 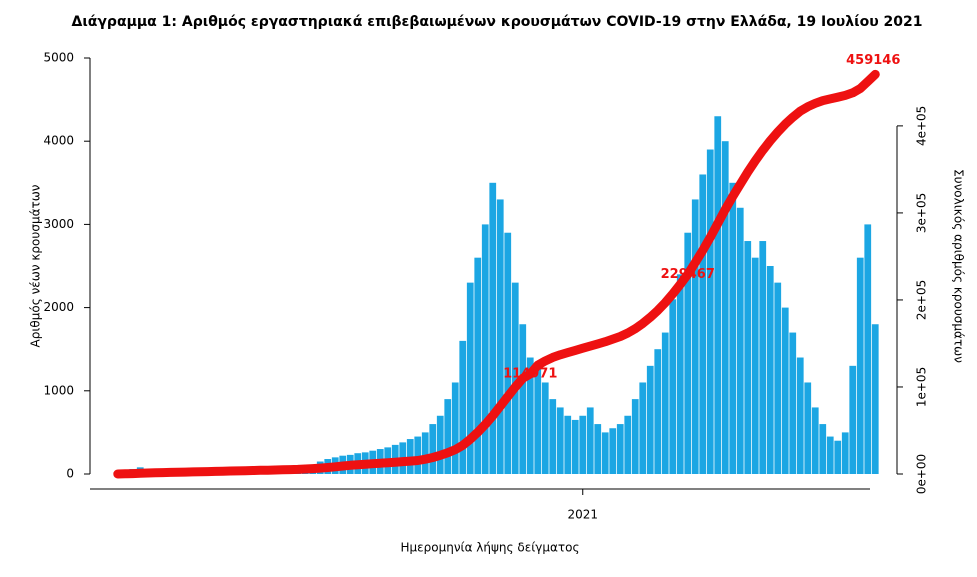 I want to click on y-tick-label: 4000, so click(x=58, y=141).